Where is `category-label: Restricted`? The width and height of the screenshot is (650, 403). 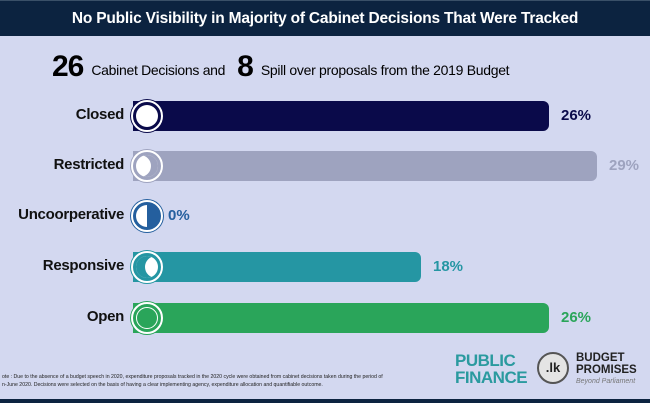
category-label: Restricted is located at coordinates (89, 164).